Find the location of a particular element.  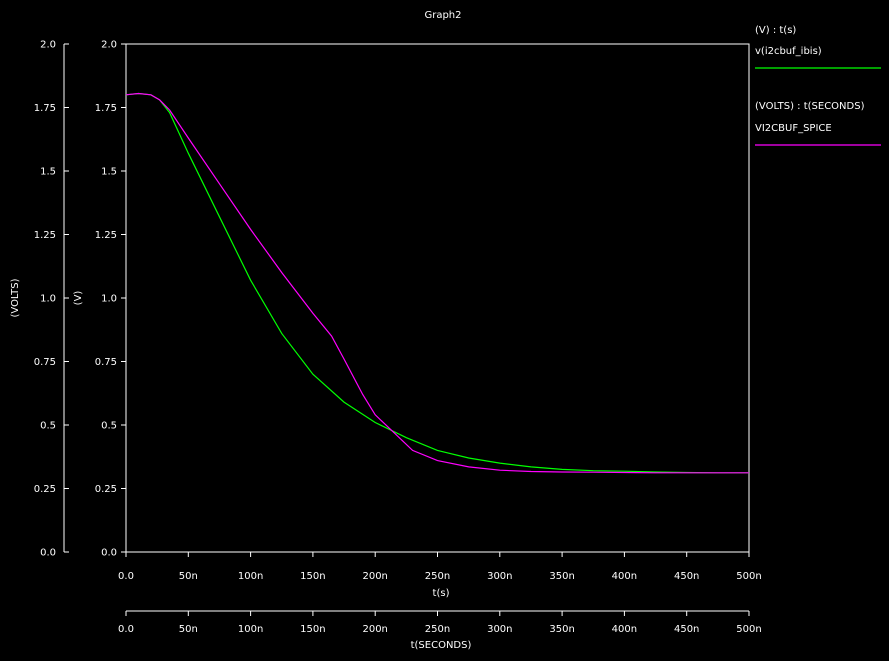

y-tick-label-secondary: 2.0 is located at coordinates (48, 45).